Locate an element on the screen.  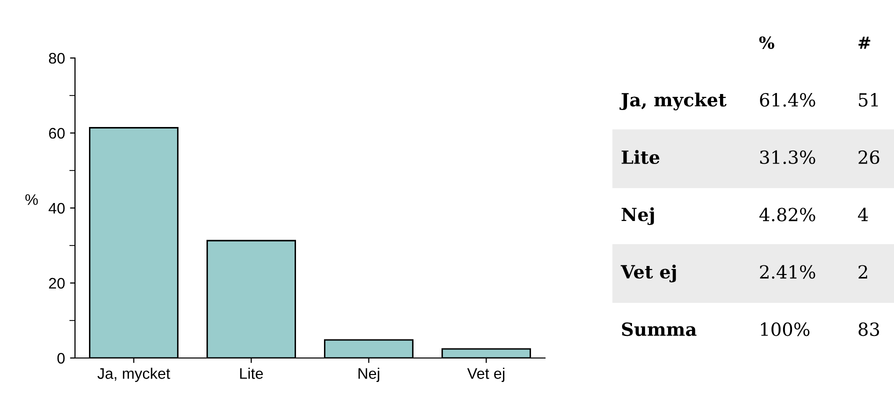
text: 26 is located at coordinates (869, 157).